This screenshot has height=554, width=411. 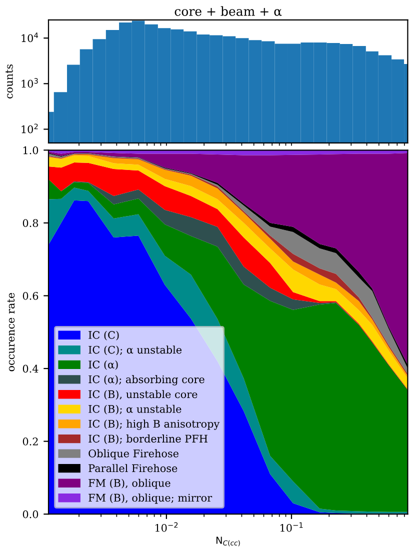 What do you see at coordinates (30, 83) in the screenshot?
I see `y-tick-label: 10$^{3}$` at bounding box center [30, 83].